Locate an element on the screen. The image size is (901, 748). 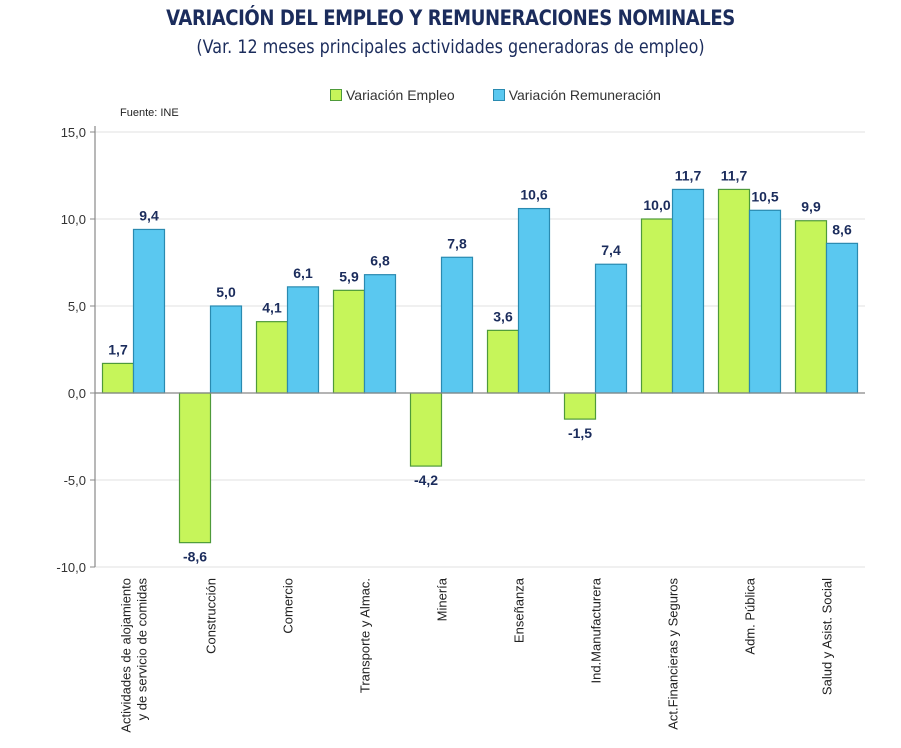
legend-item-empleo: Variación Empleo is located at coordinates (392, 95).